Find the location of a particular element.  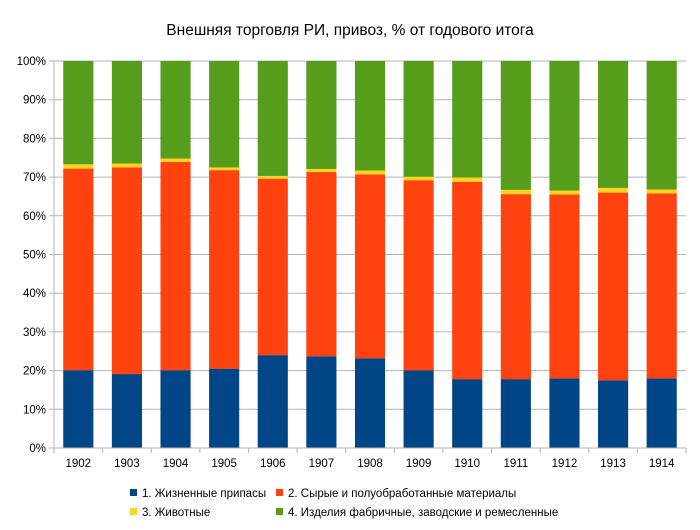

y-tick-label: 40% is located at coordinates (34, 294).